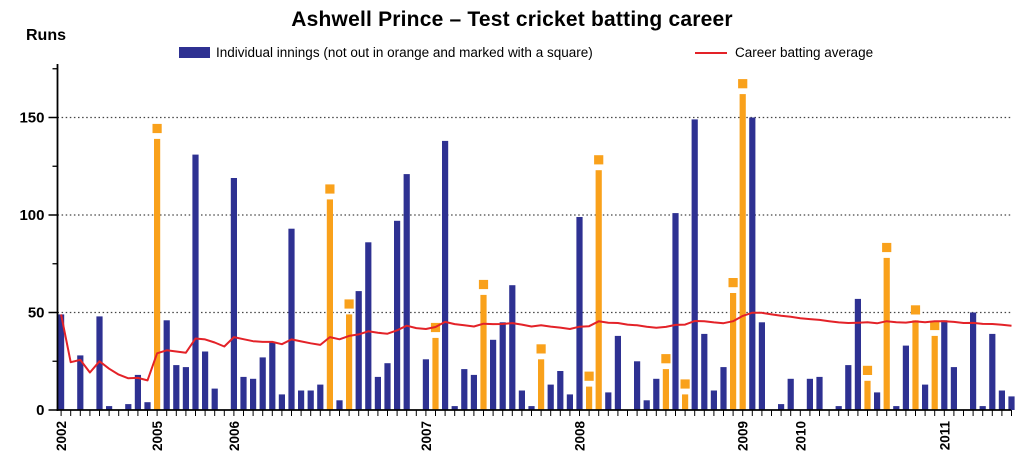 This screenshot has height=473, width=1024. What do you see at coordinates (61, 436) in the screenshot?
I see `x-year-label: 2002` at bounding box center [61, 436].